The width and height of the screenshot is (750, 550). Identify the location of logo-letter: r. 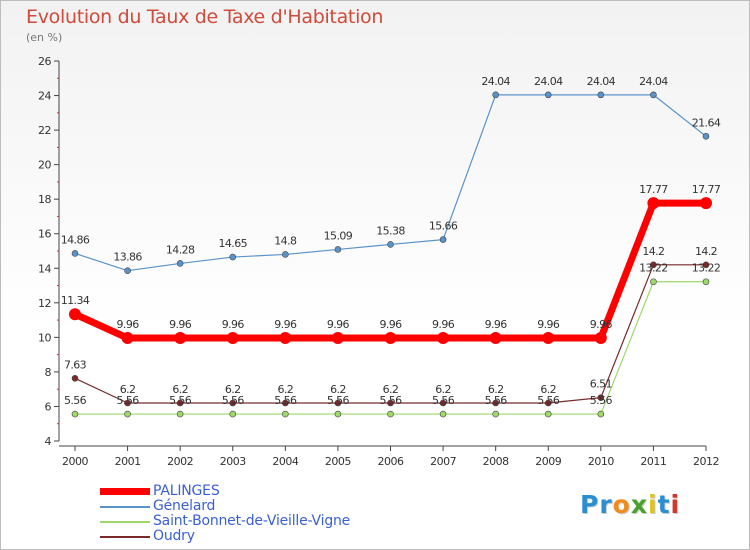
(606, 504).